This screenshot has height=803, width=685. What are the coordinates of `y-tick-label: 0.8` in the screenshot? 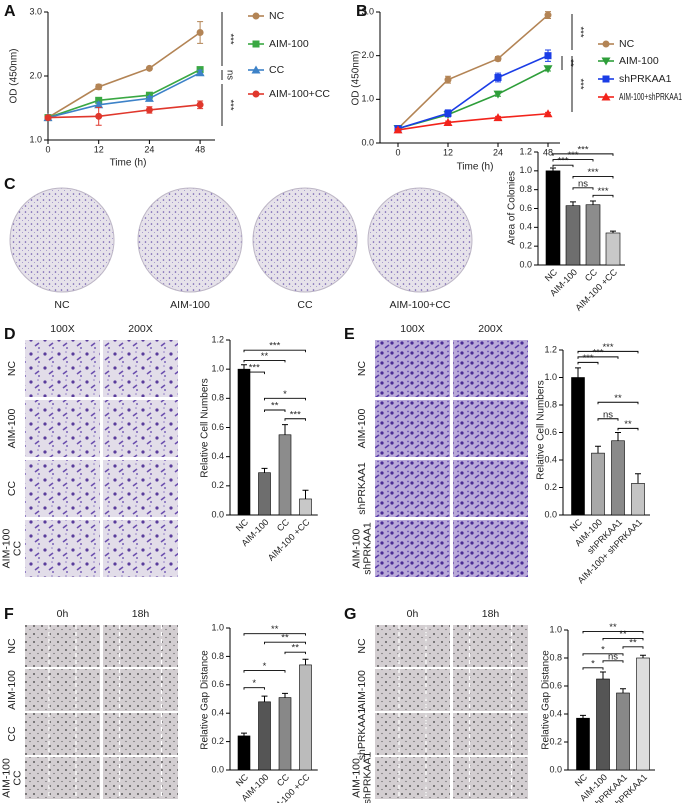 It's located at (217, 656).